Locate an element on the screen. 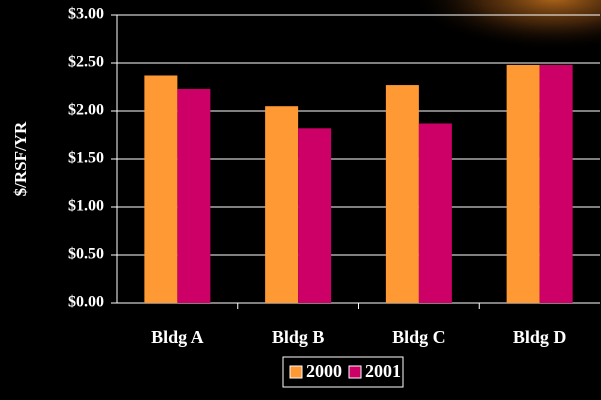 The height and width of the screenshot is (400, 601). y-axis-label: $/RSF/YR is located at coordinates (20, 158).